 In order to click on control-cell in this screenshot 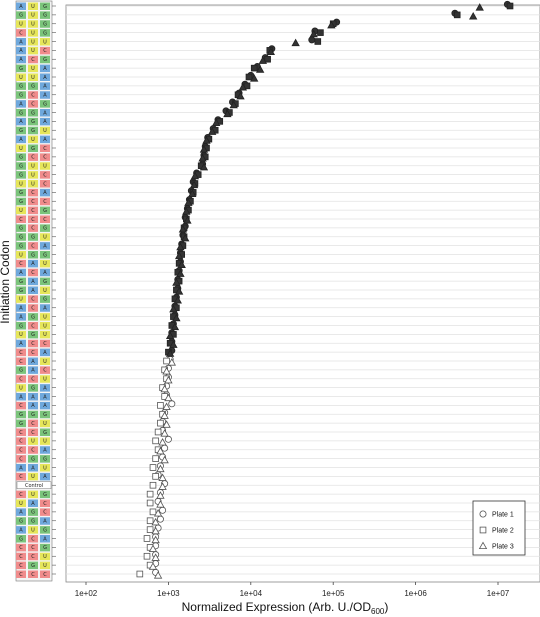, I will do `click(34, 485)`.